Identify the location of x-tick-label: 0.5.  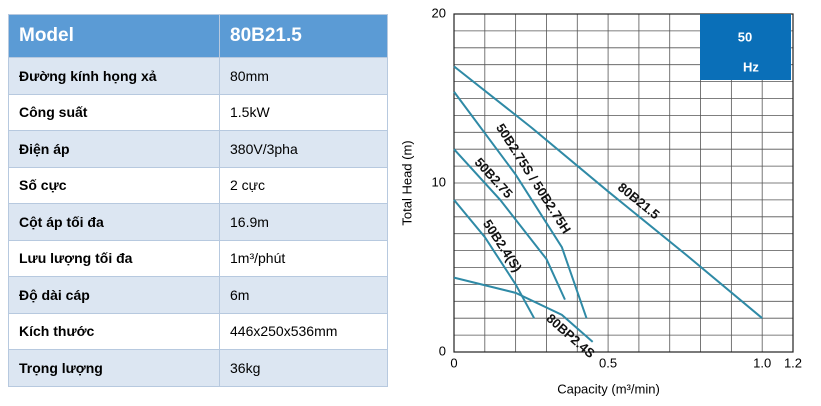
(608, 362).